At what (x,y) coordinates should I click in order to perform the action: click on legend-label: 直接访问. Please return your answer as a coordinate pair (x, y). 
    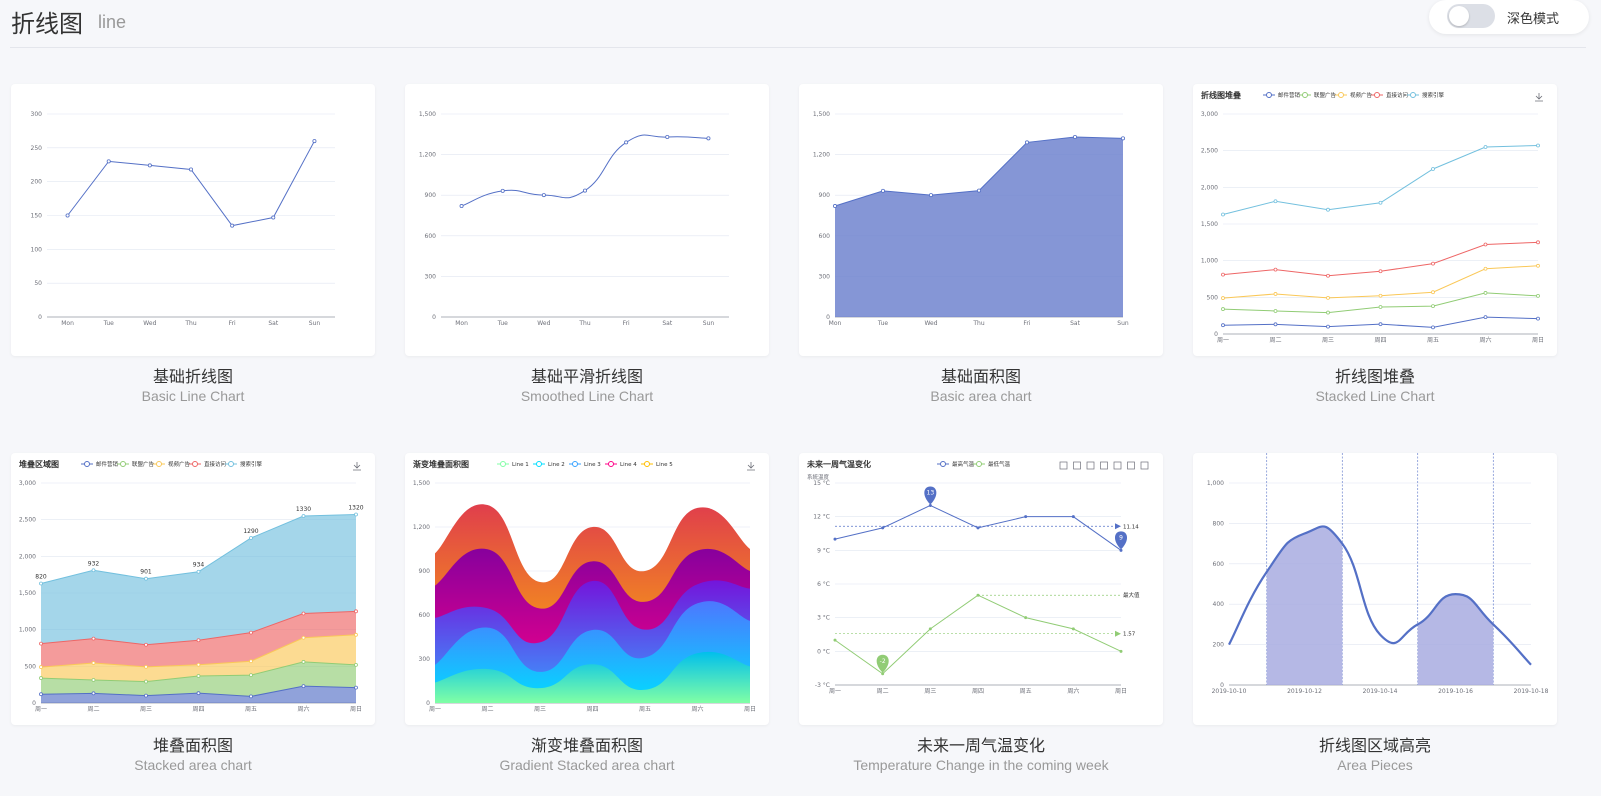
    Looking at the image, I should click on (1397, 95).